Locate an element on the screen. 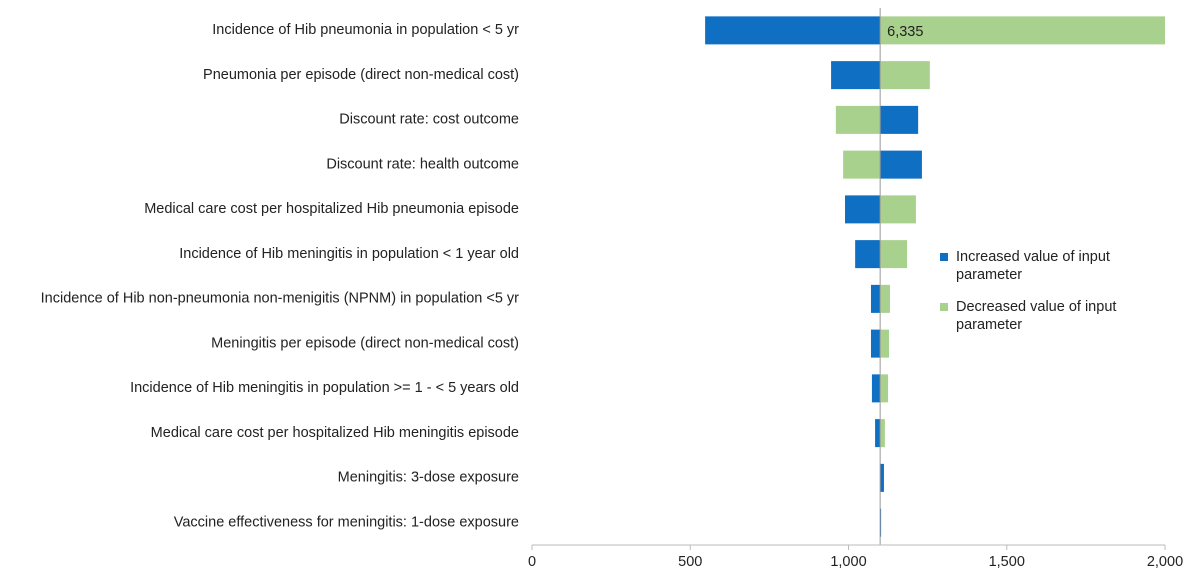  x-tick-label: 1,000 is located at coordinates (848, 562).